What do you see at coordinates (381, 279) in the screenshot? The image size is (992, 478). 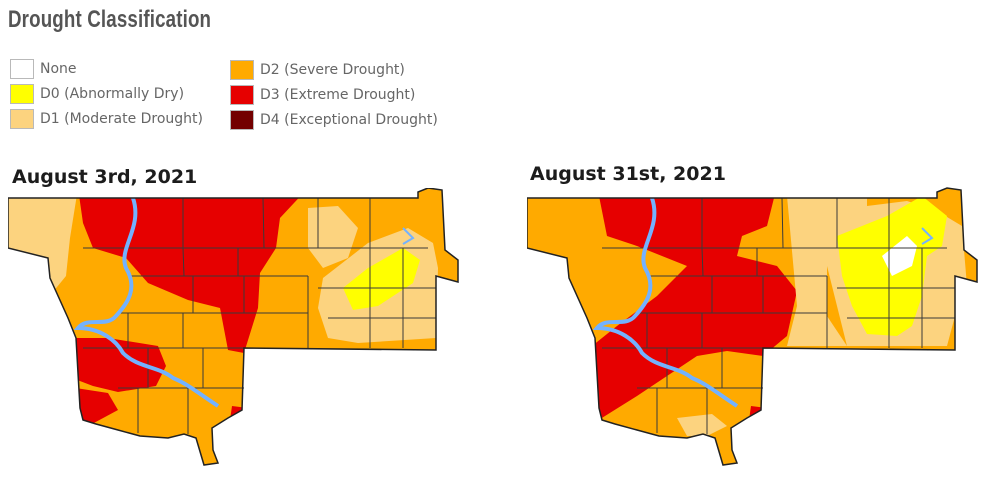 I see `d0-area` at bounding box center [381, 279].